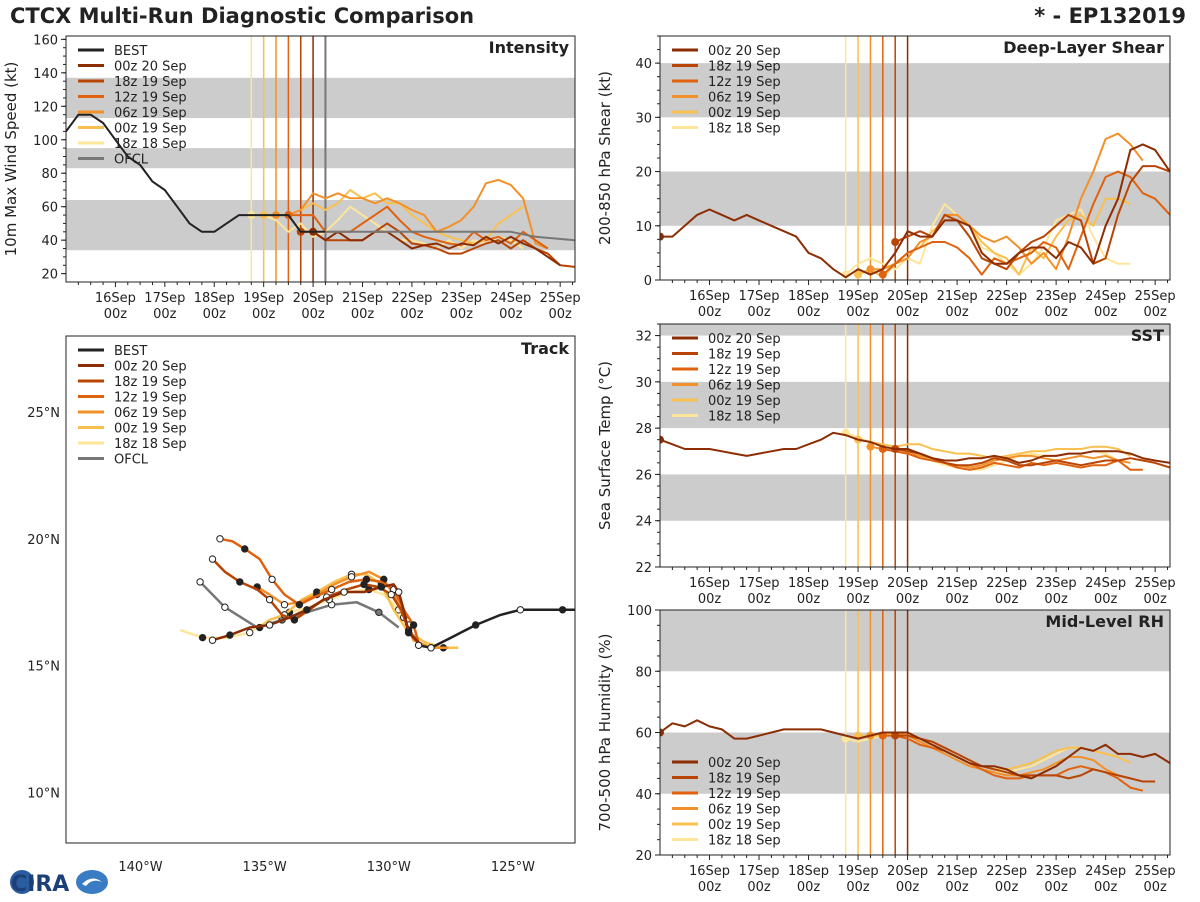 The height and width of the screenshot is (902, 1200). What do you see at coordinates (1083, 47) in the screenshot?
I see `shear-title: Deep-Layer Shear` at bounding box center [1083, 47].